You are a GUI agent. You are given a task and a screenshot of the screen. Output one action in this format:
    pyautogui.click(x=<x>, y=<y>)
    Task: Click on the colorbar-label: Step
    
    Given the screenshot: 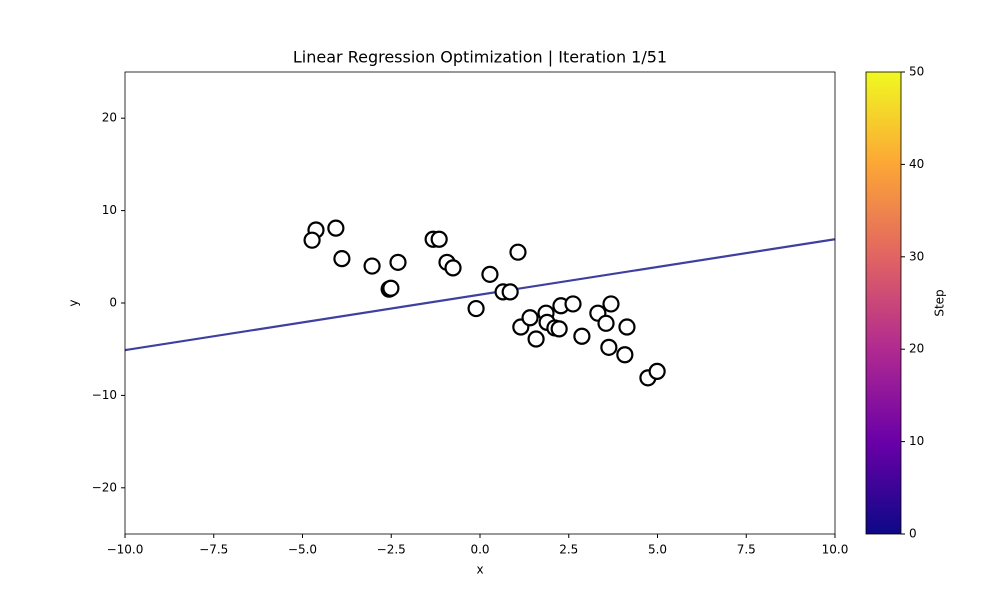 What is the action you would take?
    pyautogui.click(x=940, y=302)
    